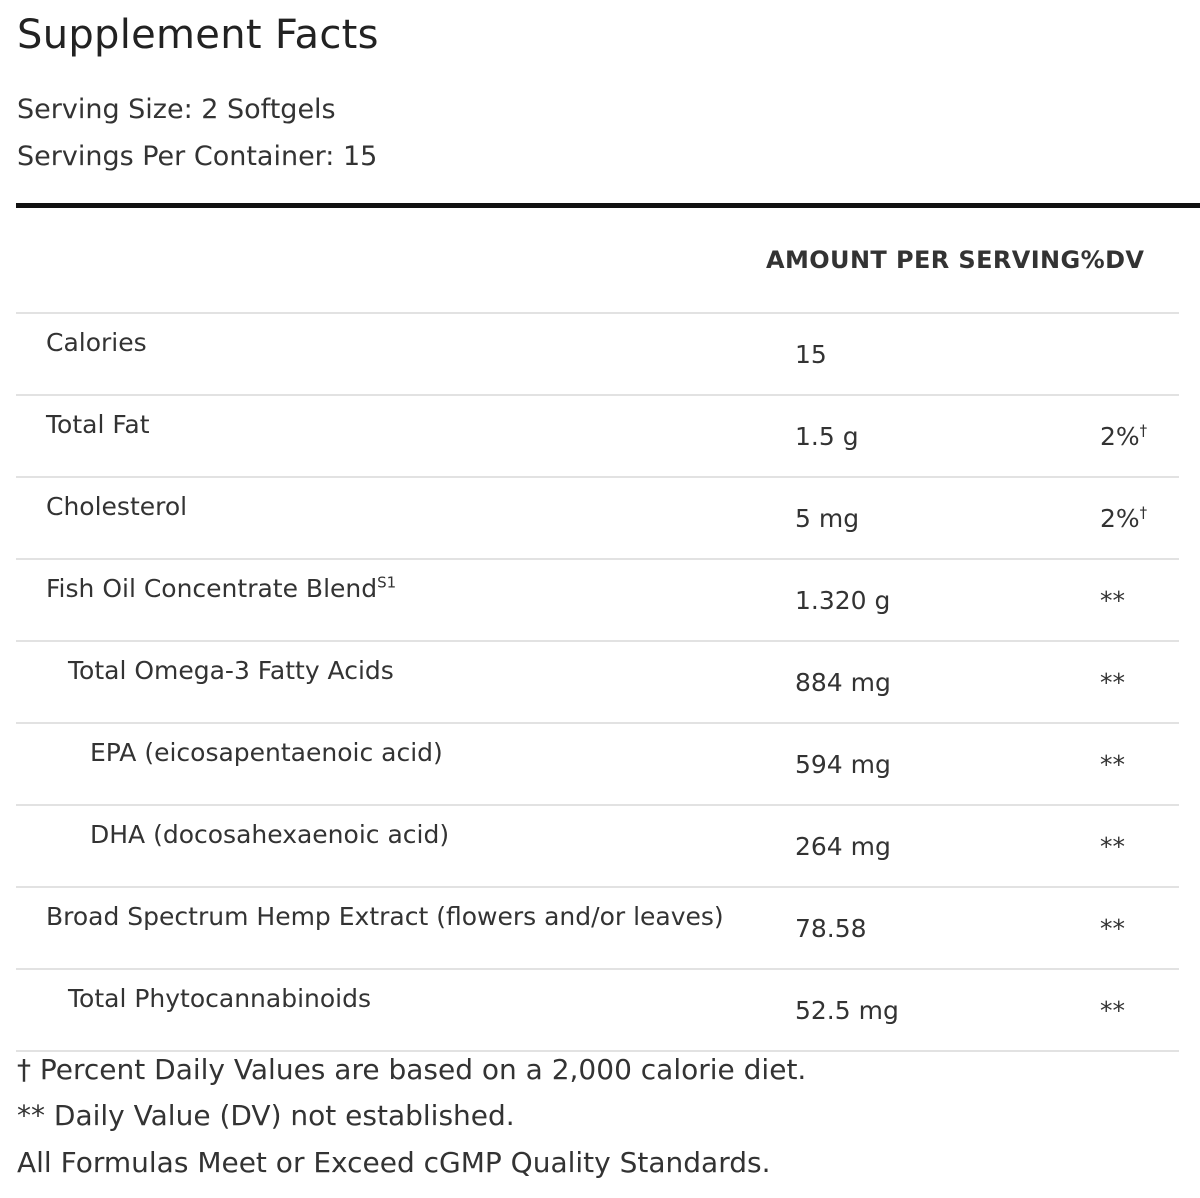  Describe the element at coordinates (597, 1011) in the screenshot. I see `table-row: Total Phytocannabinoids 52.5 mg **` at that location.